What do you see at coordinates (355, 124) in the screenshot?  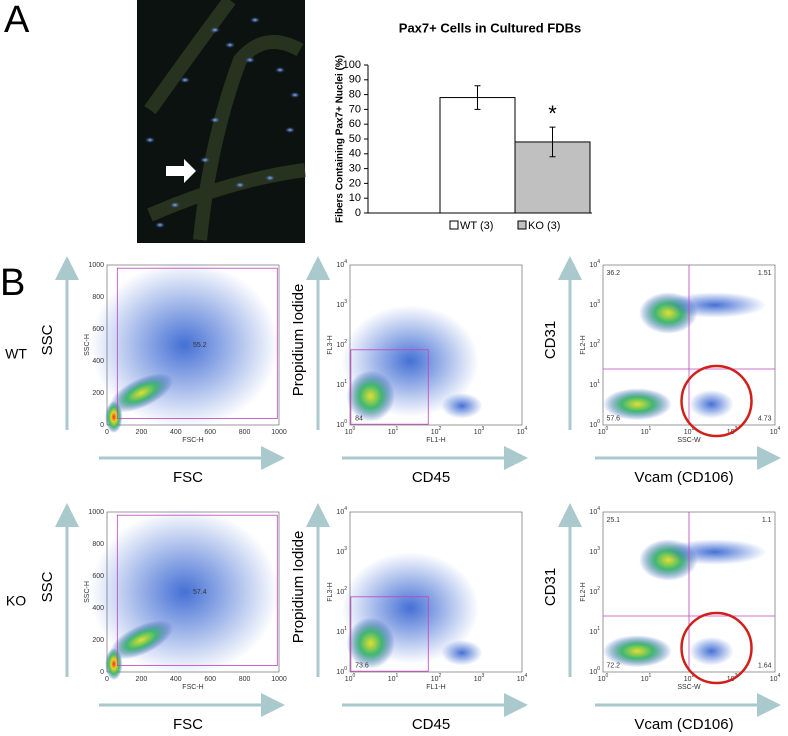 I see `y-tick-label: 60` at bounding box center [355, 124].